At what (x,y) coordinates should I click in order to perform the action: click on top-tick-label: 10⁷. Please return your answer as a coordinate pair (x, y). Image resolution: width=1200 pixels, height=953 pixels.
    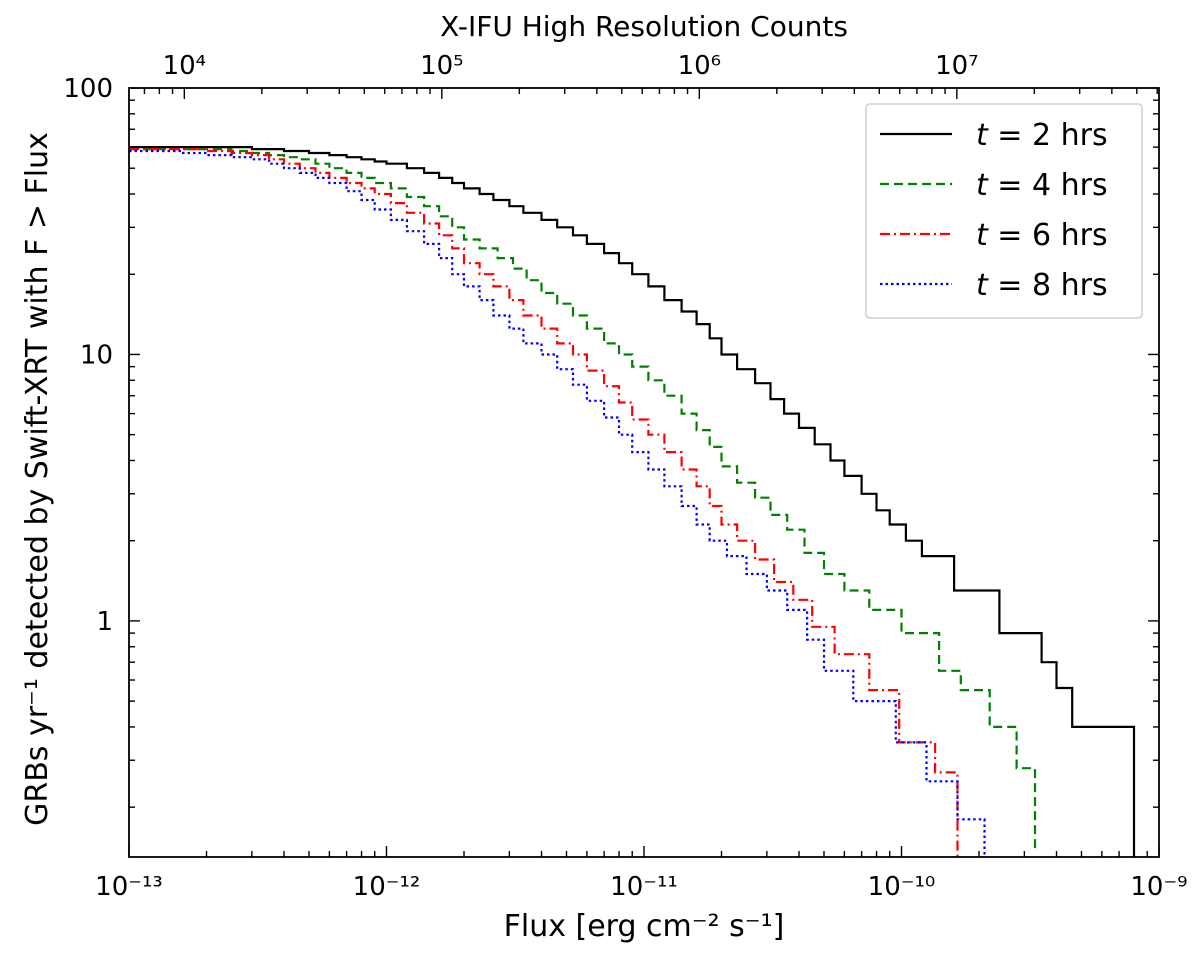
    Looking at the image, I should click on (957, 66).